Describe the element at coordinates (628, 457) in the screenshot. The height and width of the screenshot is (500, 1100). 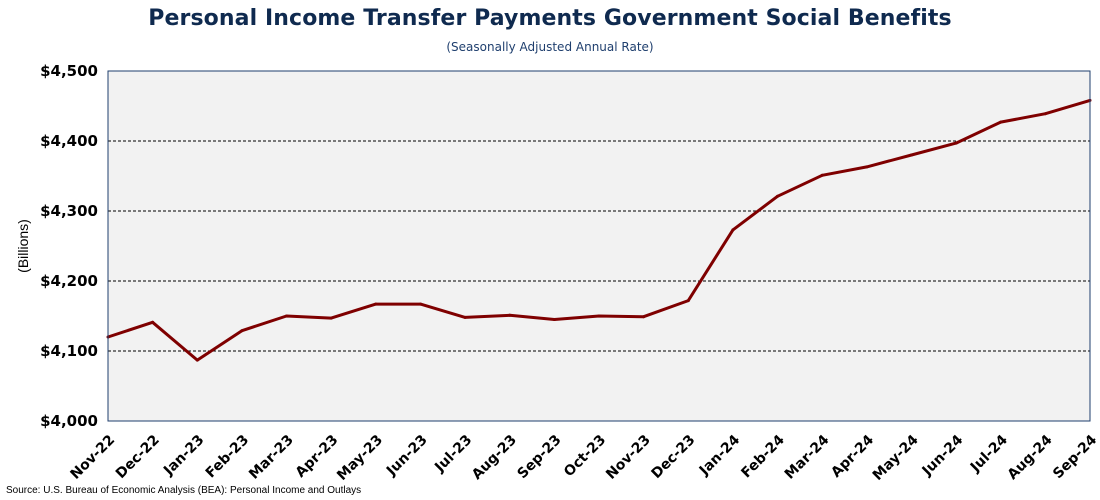
I see `x-tick-label: Nov-23` at that location.